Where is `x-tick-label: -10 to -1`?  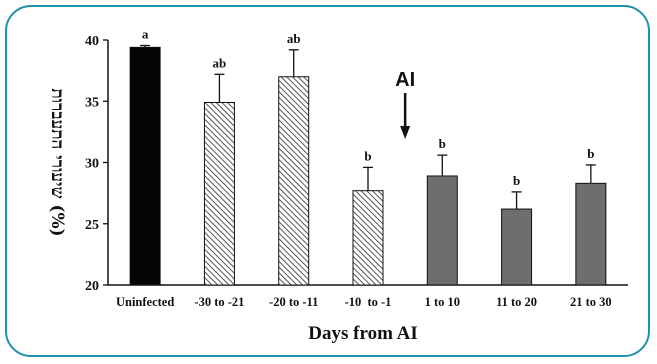 x-tick-label: -10 to -1 is located at coordinates (368, 302).